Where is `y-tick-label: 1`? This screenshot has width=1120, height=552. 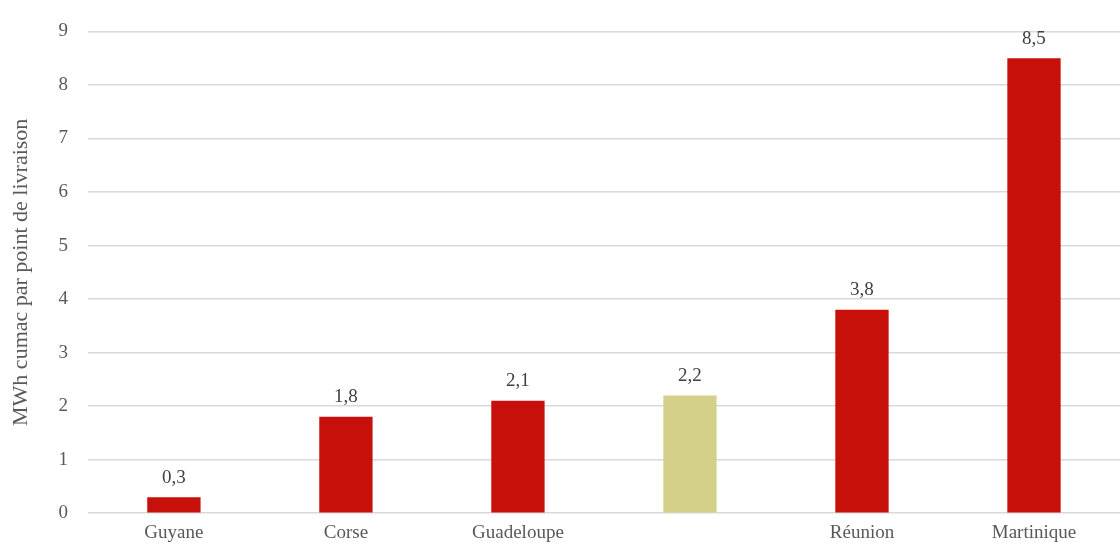
y-tick-label: 1 is located at coordinates (63, 458).